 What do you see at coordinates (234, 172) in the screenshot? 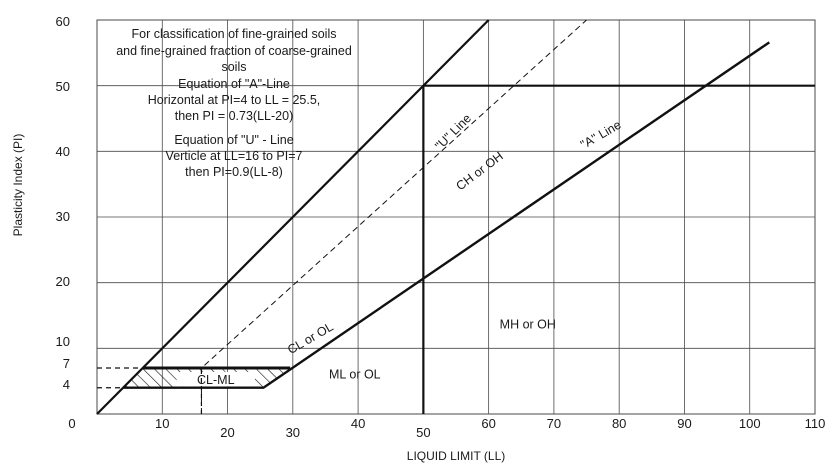
I see `classification-note-line: then PI=0.9(LL-8)` at bounding box center [234, 172].